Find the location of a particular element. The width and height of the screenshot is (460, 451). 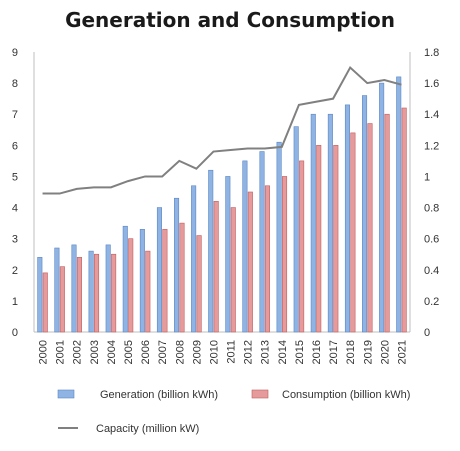

y-right-tick-label: 1.8 is located at coordinates (431, 53).